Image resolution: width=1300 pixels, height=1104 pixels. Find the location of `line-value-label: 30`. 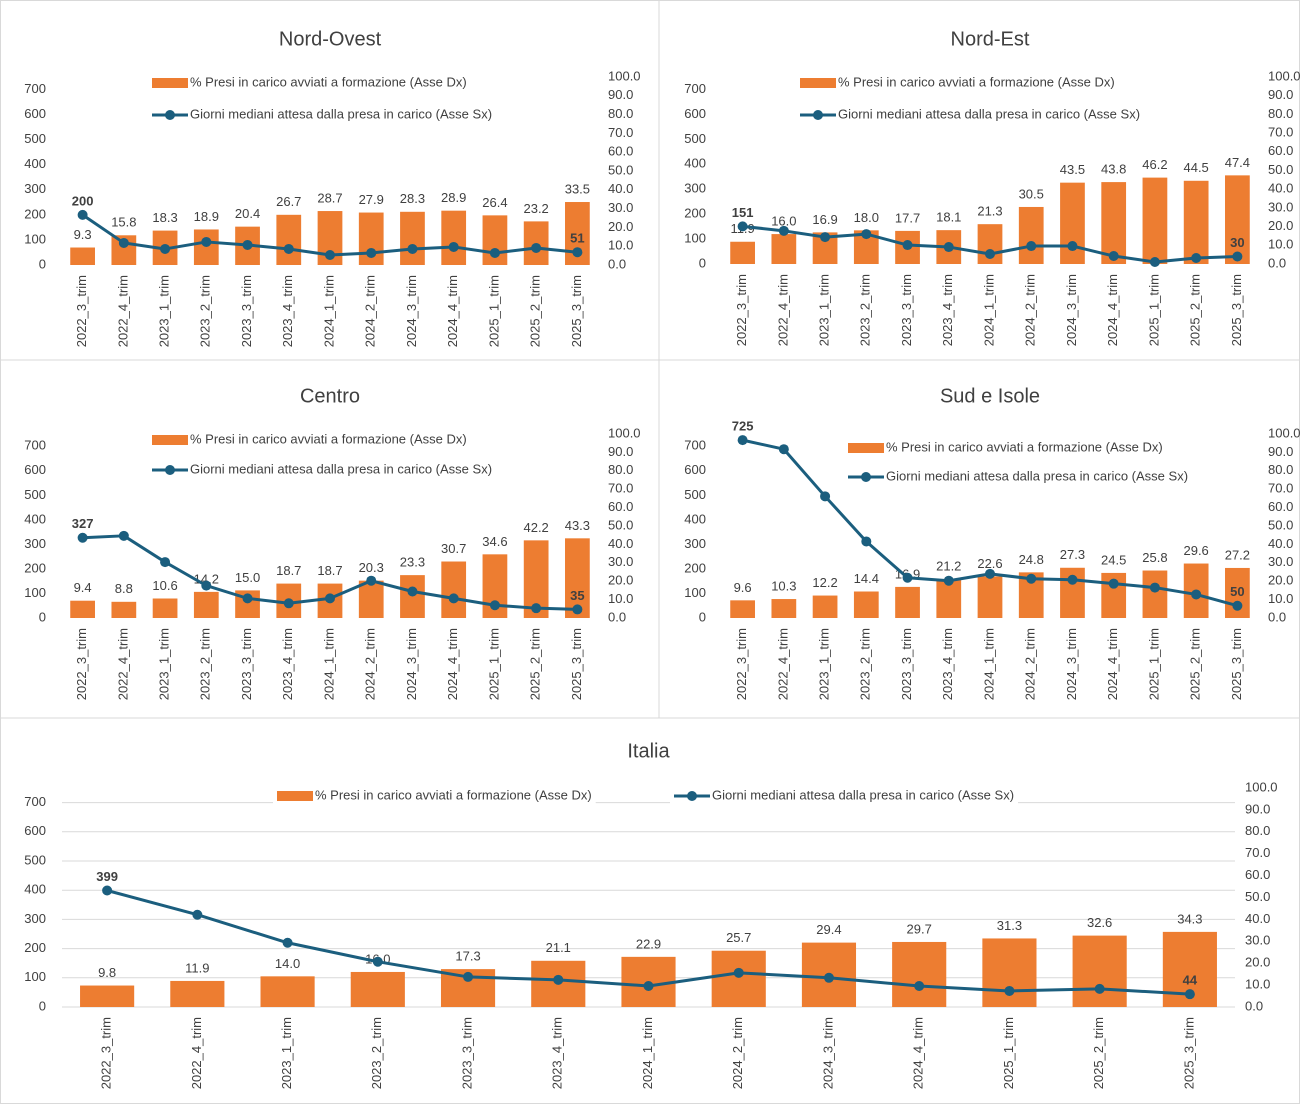

line-value-label: 30 is located at coordinates (1237, 242).